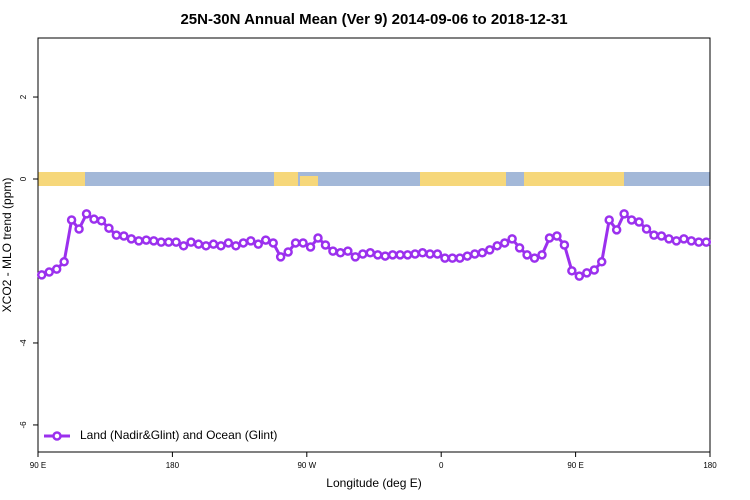  Describe the element at coordinates (373, 483) in the screenshot. I see `x-axis-label: Longitude (deg E)` at that location.